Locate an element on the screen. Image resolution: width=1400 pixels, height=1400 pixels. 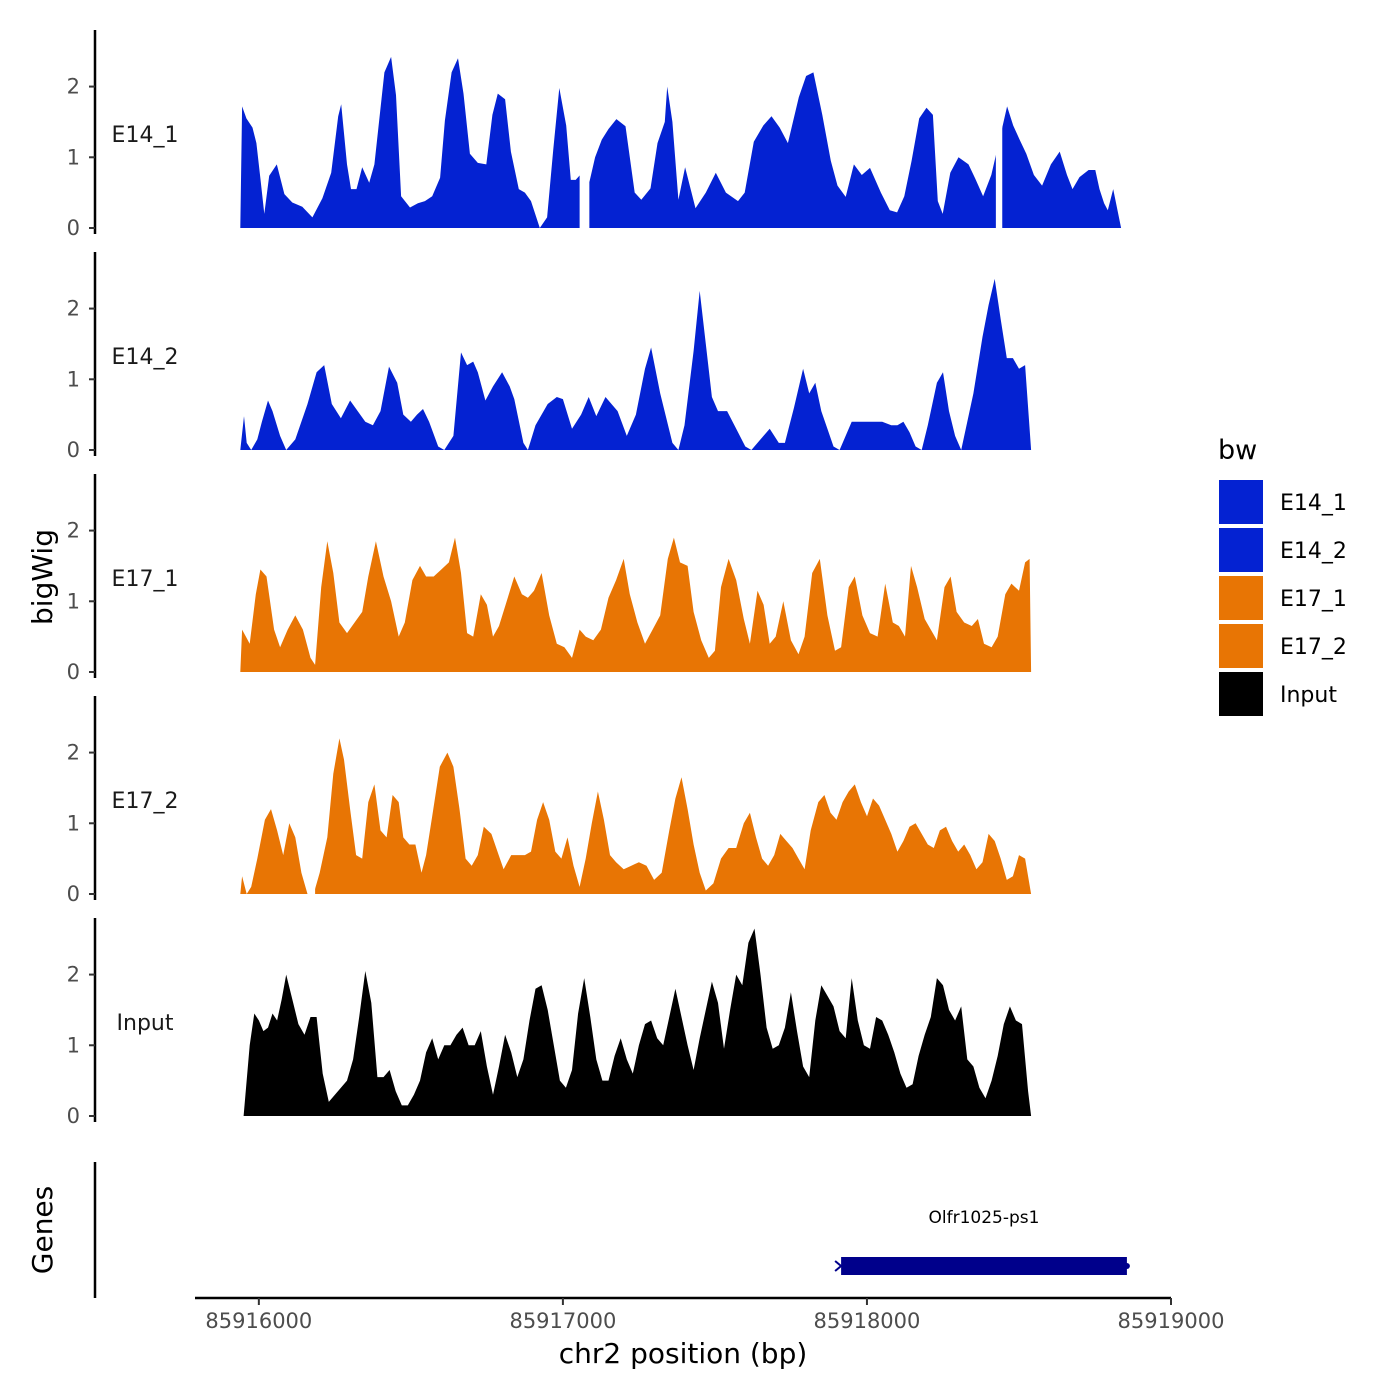
y-tick-label-E17_1-1: 1 is located at coordinates (73, 601).